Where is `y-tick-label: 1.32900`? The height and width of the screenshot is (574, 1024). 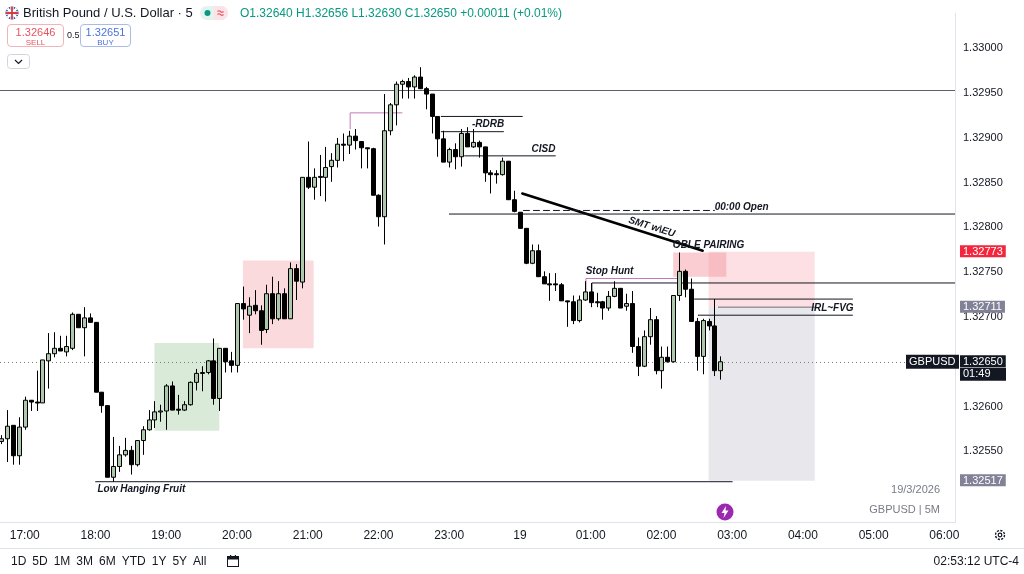 y-tick-label: 1.32900 is located at coordinates (983, 136).